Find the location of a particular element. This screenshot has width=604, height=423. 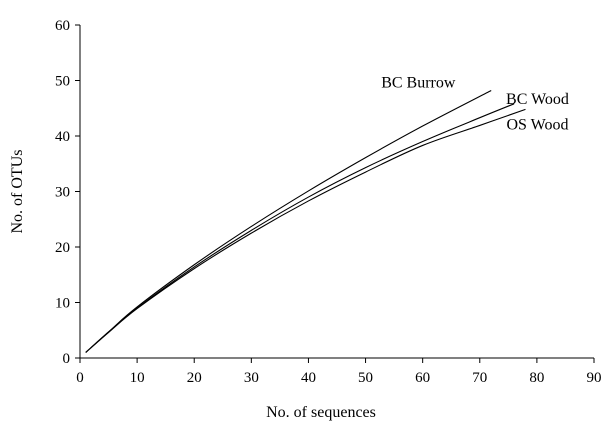

x-tick-label: 80 is located at coordinates (536, 378).